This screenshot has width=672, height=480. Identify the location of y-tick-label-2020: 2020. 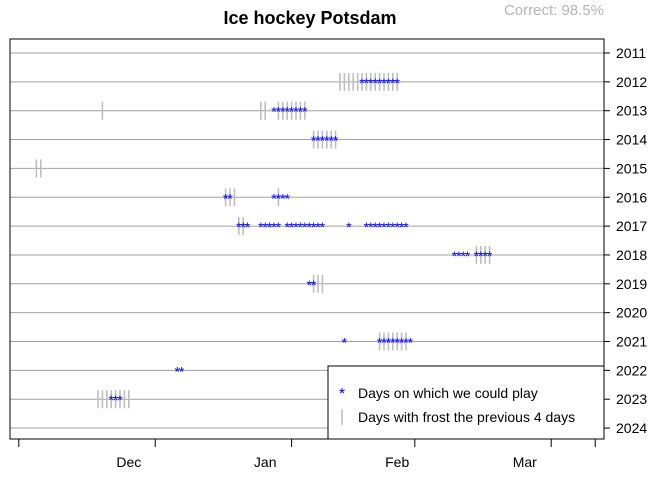
(631, 313).